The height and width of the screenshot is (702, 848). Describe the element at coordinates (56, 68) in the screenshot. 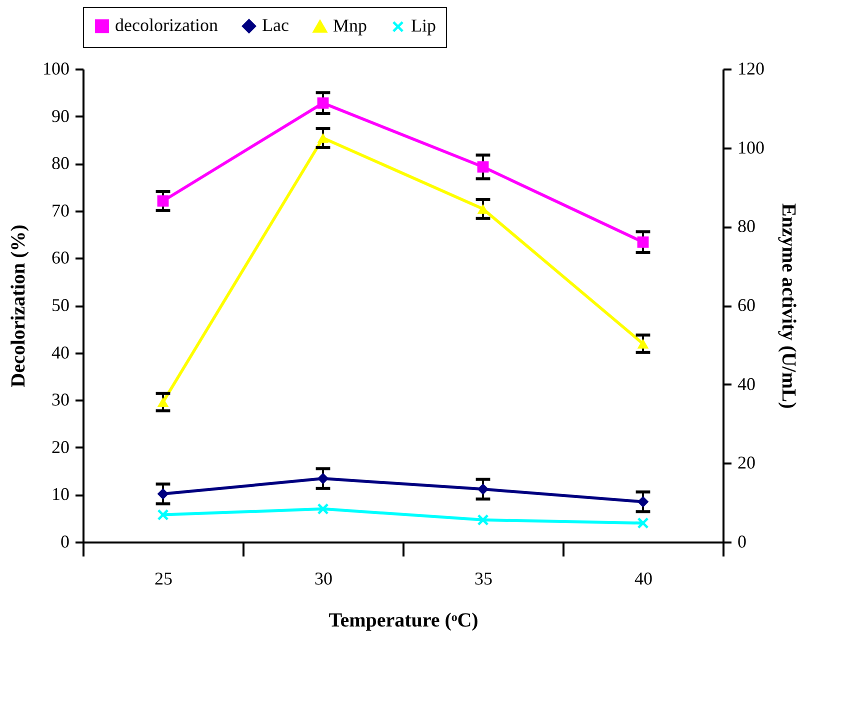

I see `y-tick-label: 100` at that location.